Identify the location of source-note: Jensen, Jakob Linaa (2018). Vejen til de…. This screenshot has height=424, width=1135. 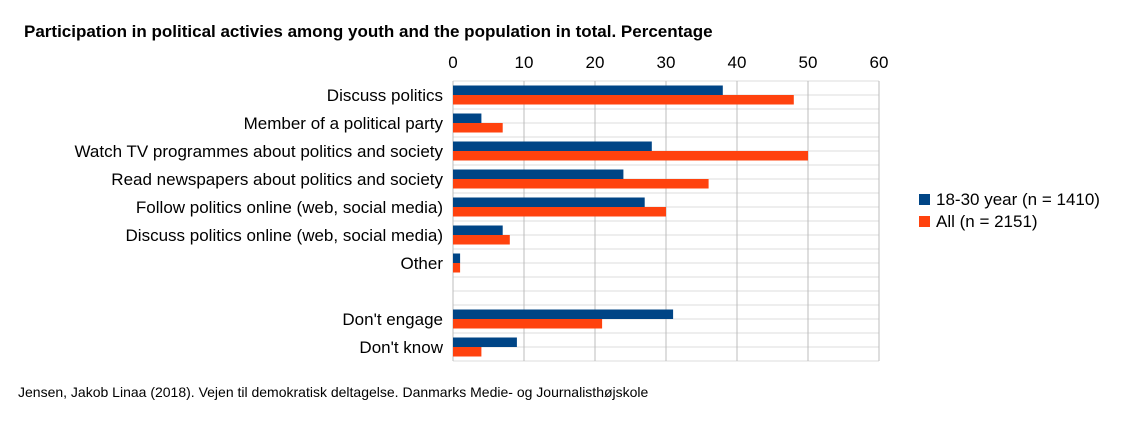
(333, 392).